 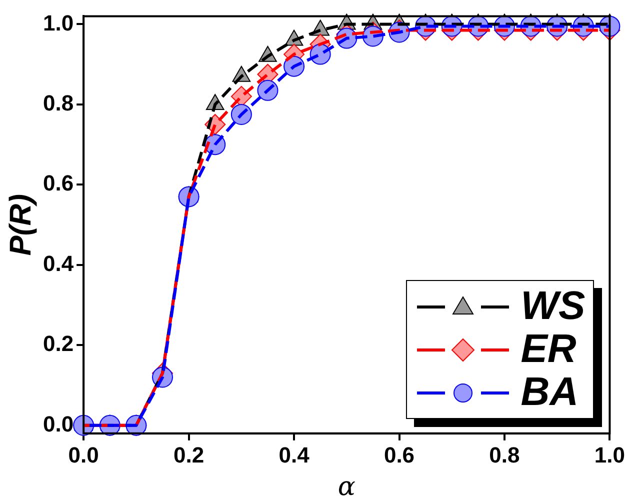 What do you see at coordinates (549, 393) in the screenshot?
I see `legend-label: BA` at bounding box center [549, 393].